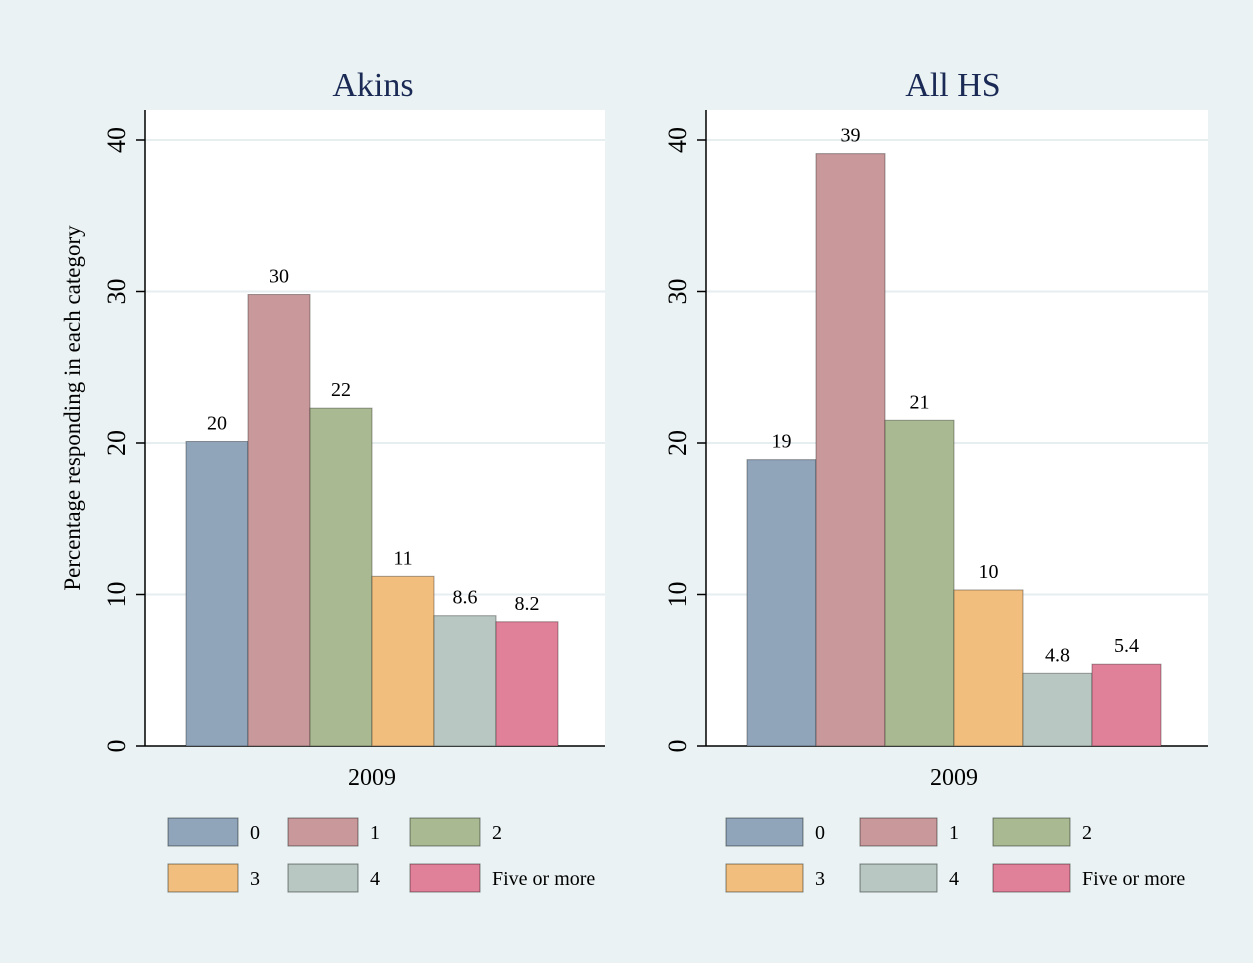 The height and width of the screenshot is (963, 1253). What do you see at coordinates (920, 402) in the screenshot?
I see `bar-value-label: 21` at bounding box center [920, 402].